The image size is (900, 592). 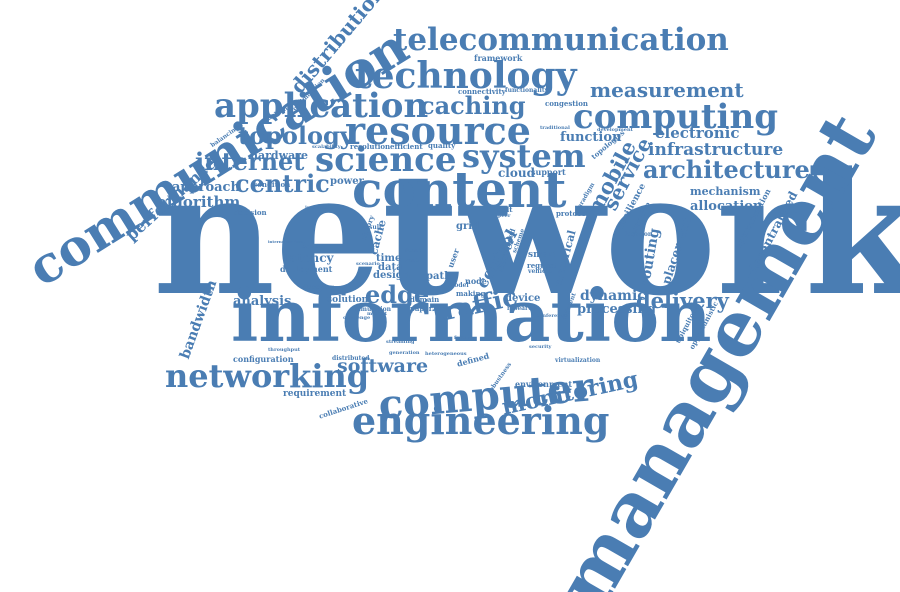 What do you see at coordinates (578, 360) in the screenshot?
I see `word-virtualization: virtualization` at bounding box center [578, 360].